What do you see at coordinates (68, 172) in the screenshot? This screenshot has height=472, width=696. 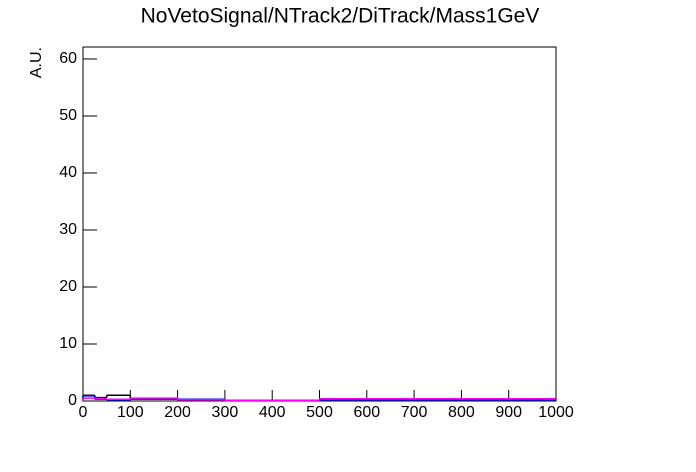 I see `y-tick-label: 40` at bounding box center [68, 172].